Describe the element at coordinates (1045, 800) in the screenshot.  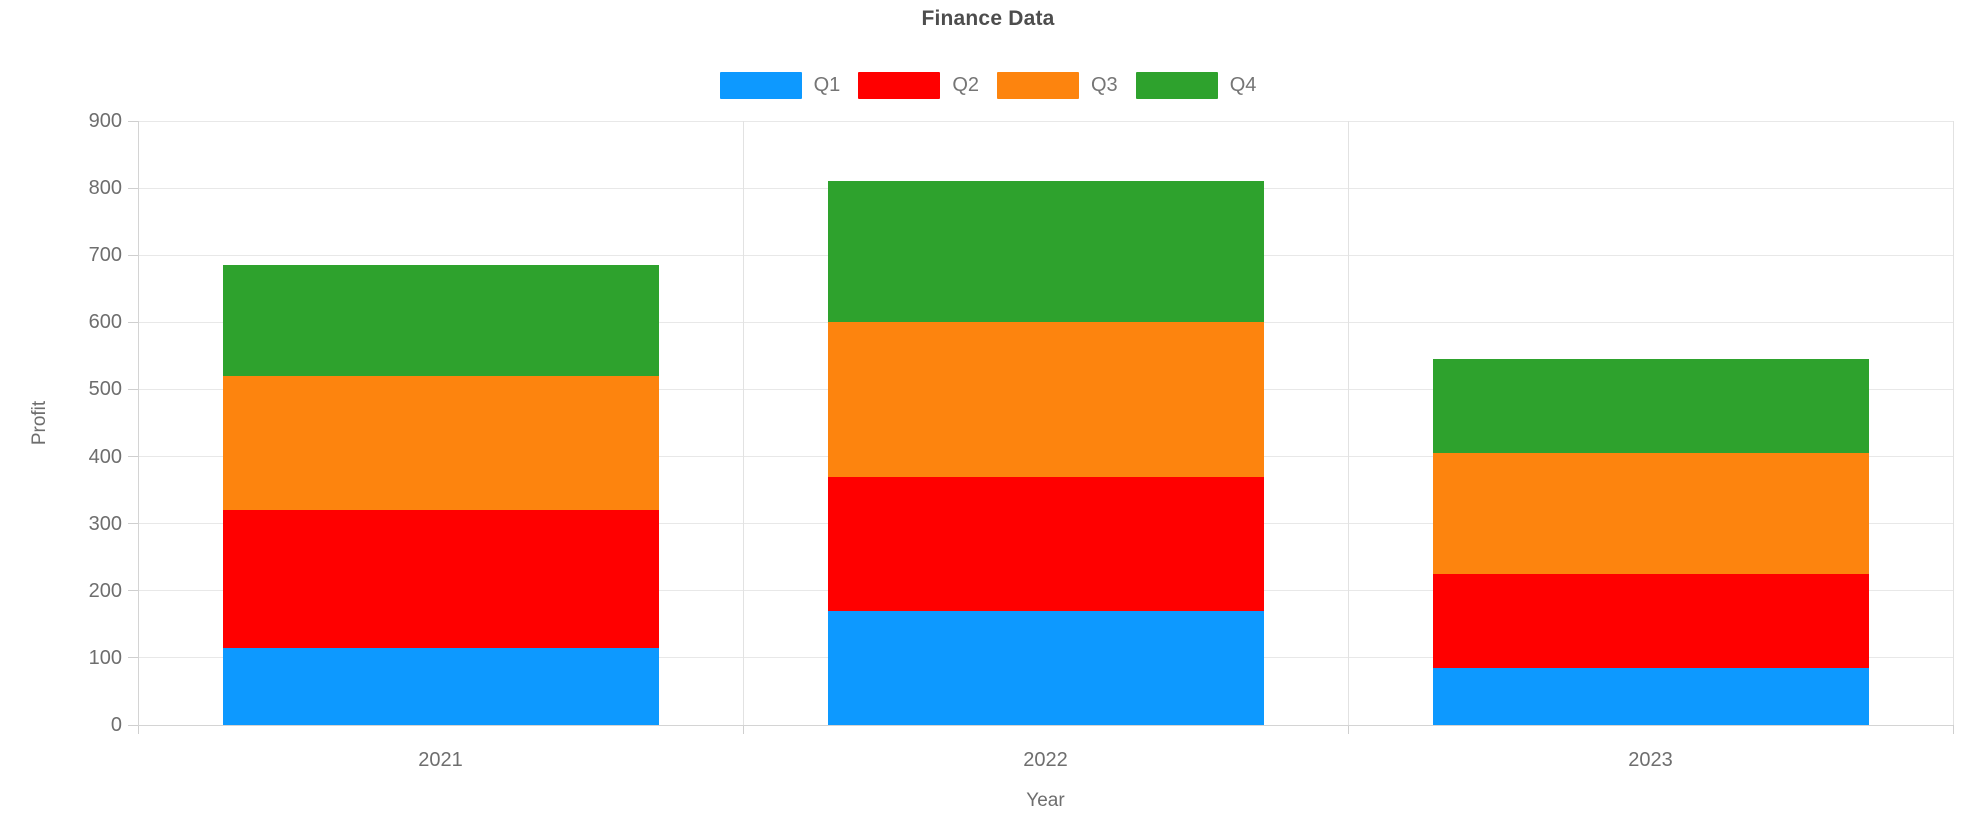
I see `x-axis-title: Year` at that location.